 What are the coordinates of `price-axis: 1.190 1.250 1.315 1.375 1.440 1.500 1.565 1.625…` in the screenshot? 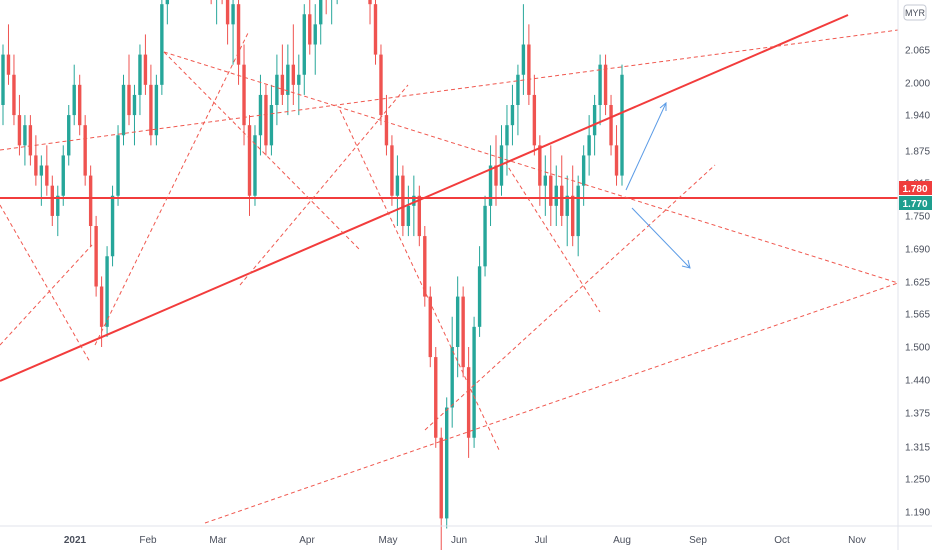 It's located at (917, 282).